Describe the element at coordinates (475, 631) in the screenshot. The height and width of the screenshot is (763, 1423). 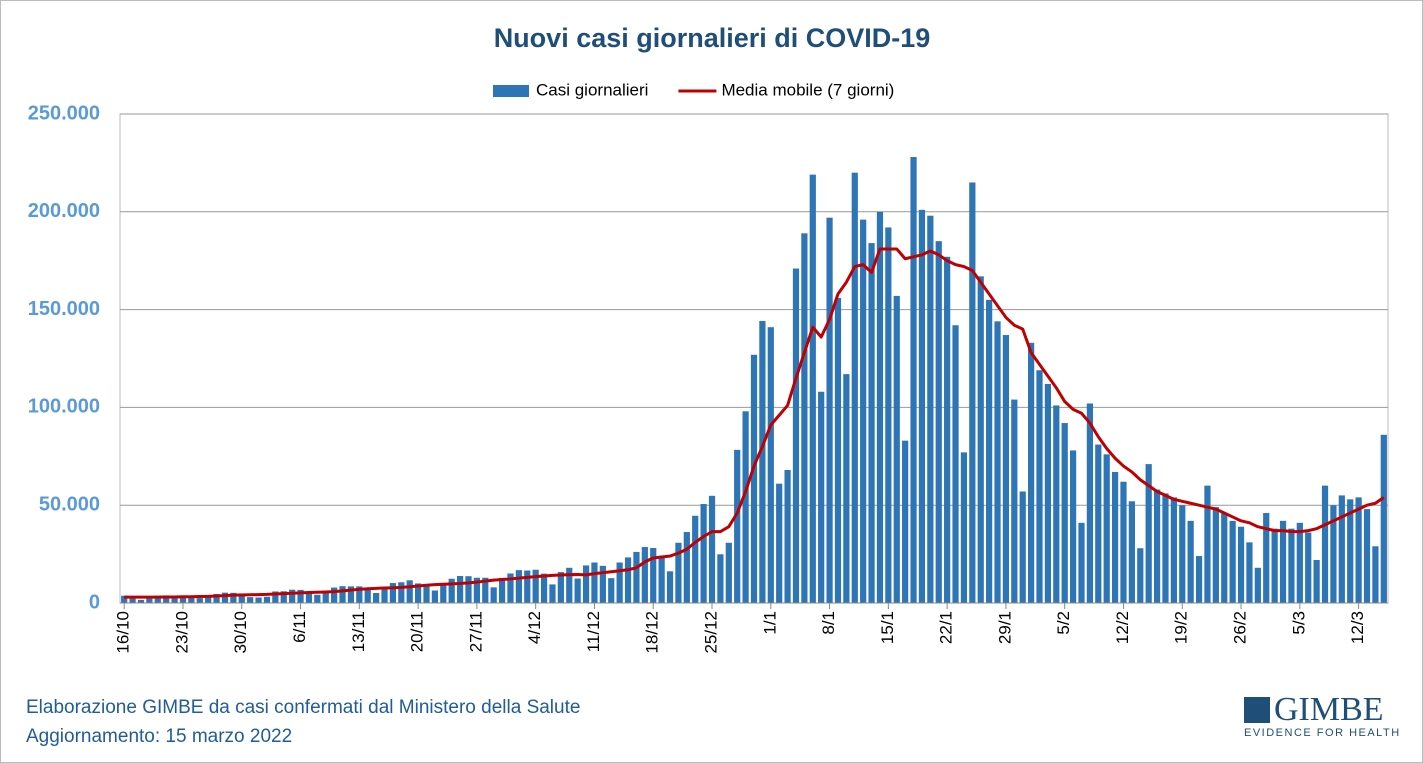
I see `x-tick-label: 27/11` at that location.